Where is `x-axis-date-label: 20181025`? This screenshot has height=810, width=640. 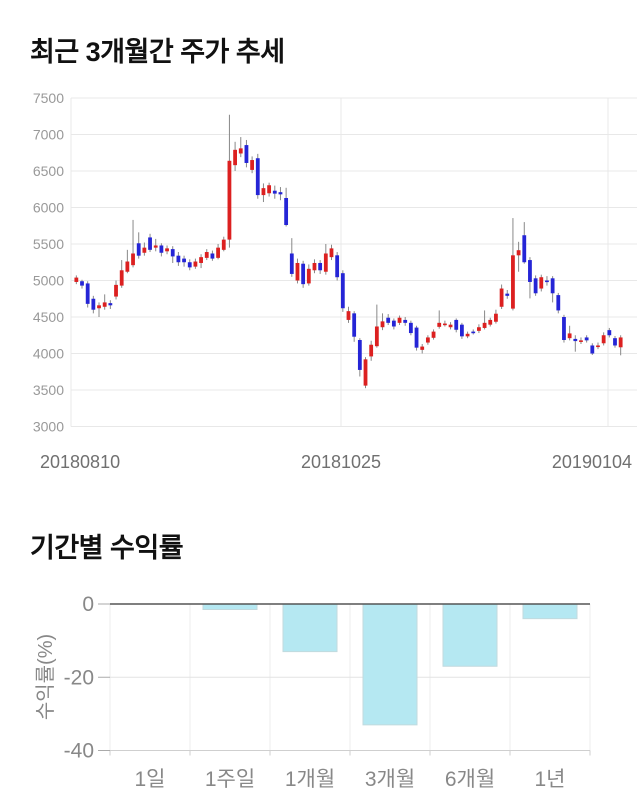 x-axis-date-label: 20181025 is located at coordinates (341, 462).